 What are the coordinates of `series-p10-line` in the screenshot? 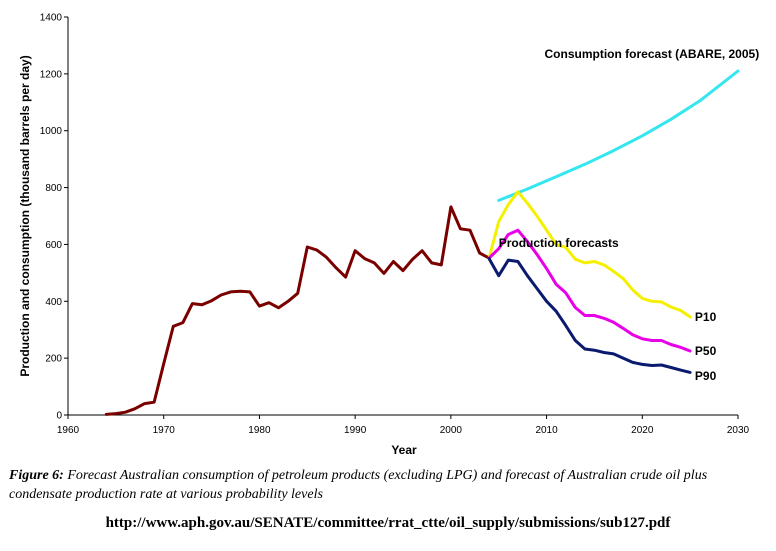 It's located at (589, 254).